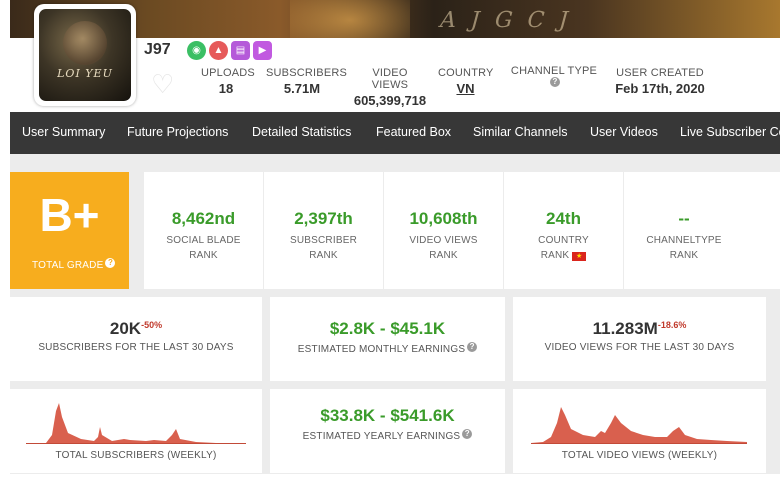 This screenshot has height=499, width=780. Describe the element at coordinates (323, 240) in the screenshot. I see `rank-label-line1: SUBSCRIBER` at that location.